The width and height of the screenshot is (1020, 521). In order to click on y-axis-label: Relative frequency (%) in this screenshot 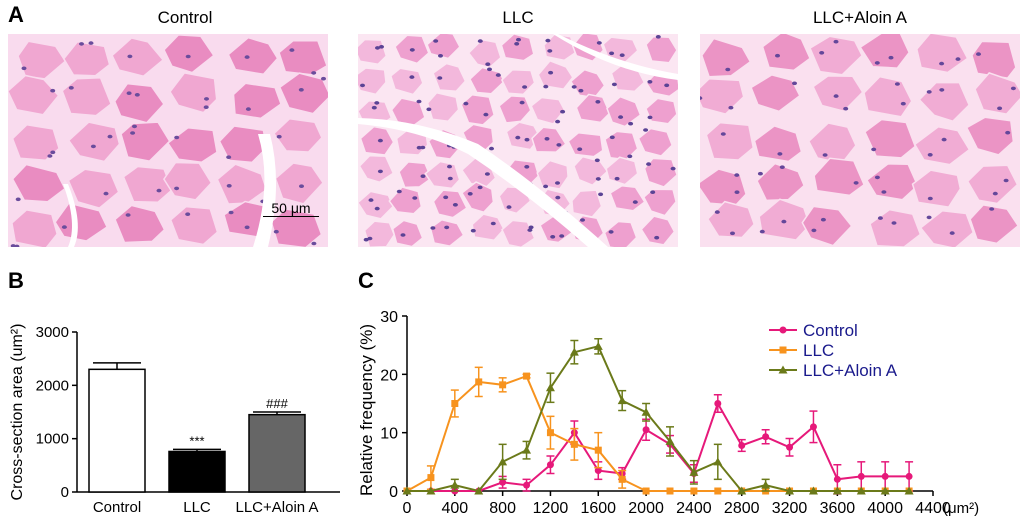, I will do `click(366, 410)`.